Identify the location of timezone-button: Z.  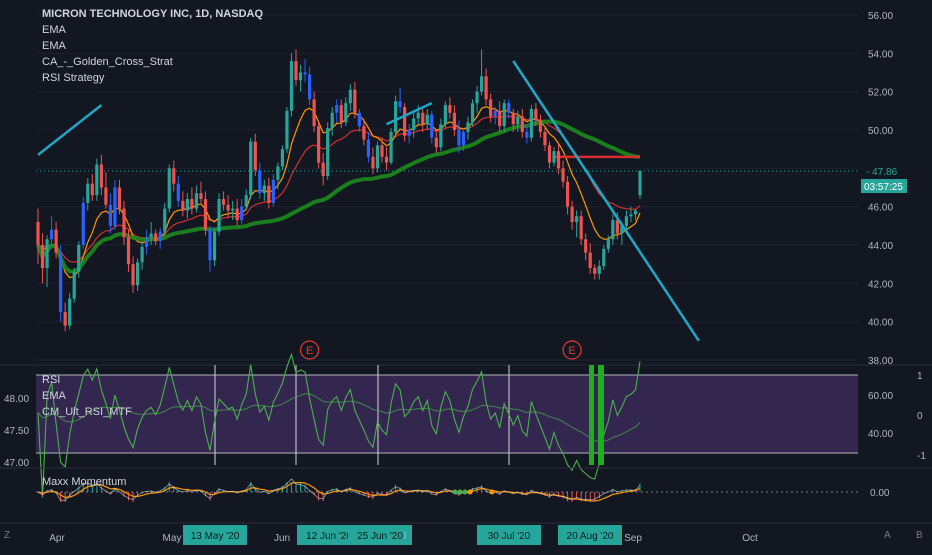
(7, 535).